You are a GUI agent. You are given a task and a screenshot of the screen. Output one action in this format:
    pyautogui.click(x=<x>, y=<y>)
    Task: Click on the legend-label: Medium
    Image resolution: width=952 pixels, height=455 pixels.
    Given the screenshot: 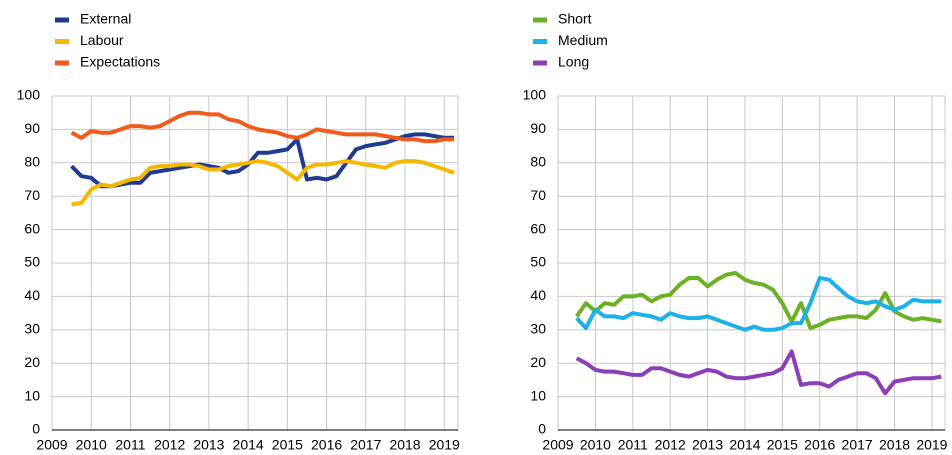 What is the action you would take?
    pyautogui.click(x=583, y=40)
    